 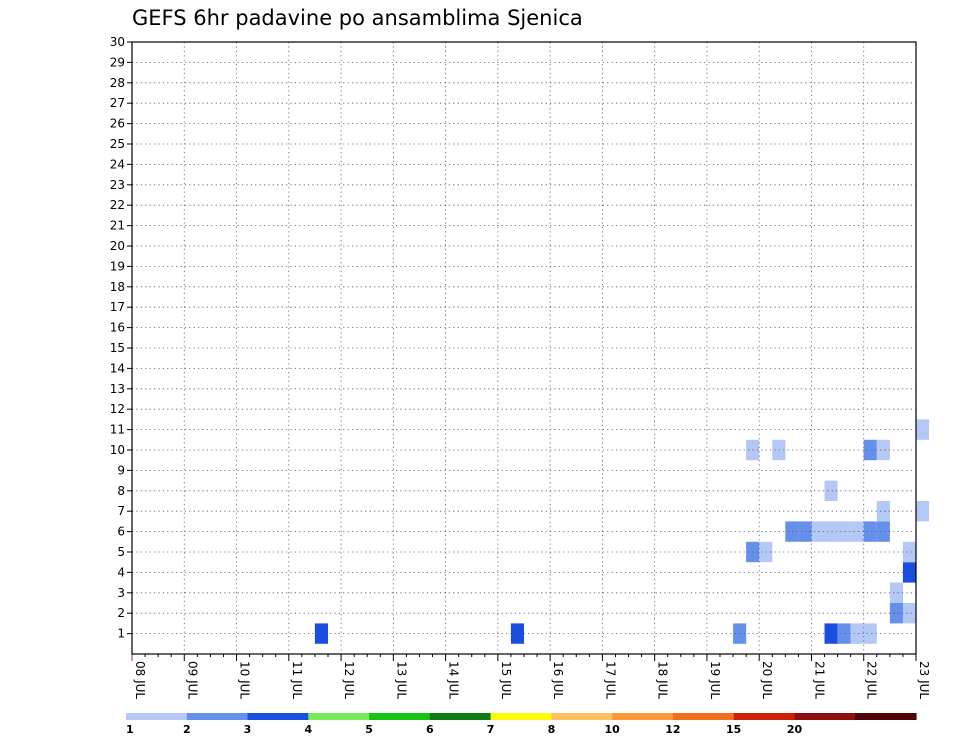 What do you see at coordinates (117, 348) in the screenshot?
I see `y-tick-label: 15` at bounding box center [117, 348].